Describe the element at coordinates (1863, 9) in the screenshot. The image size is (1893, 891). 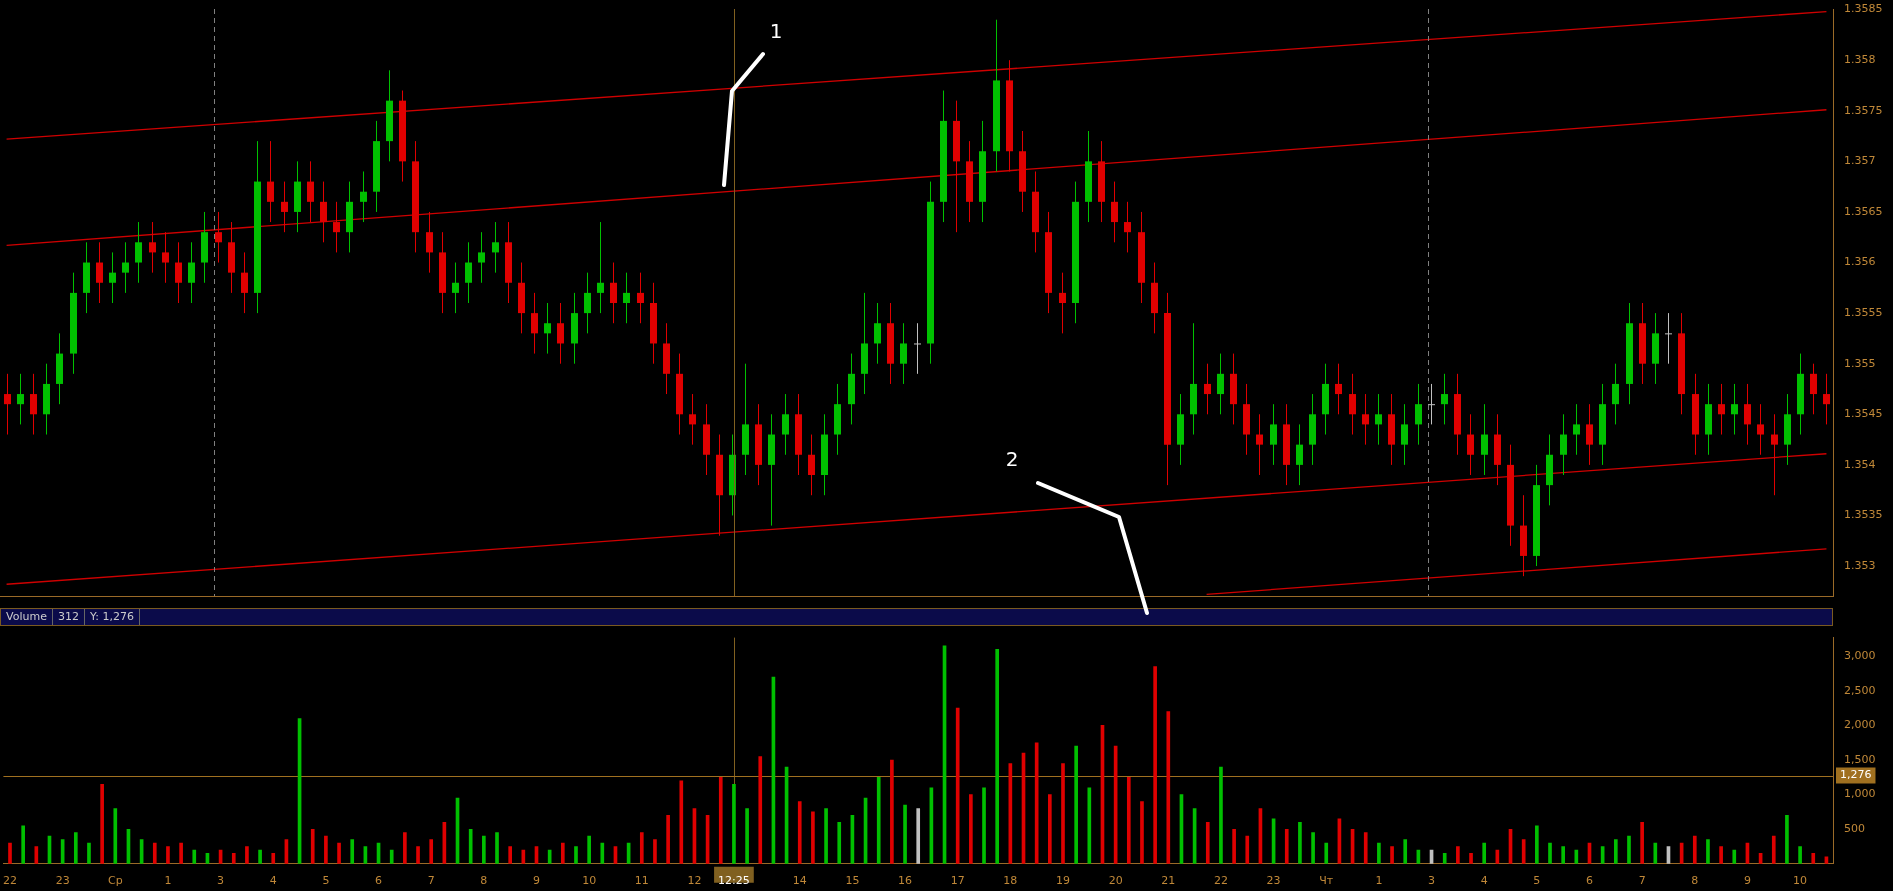
I see `y-tick-label: 1.3585` at that location.